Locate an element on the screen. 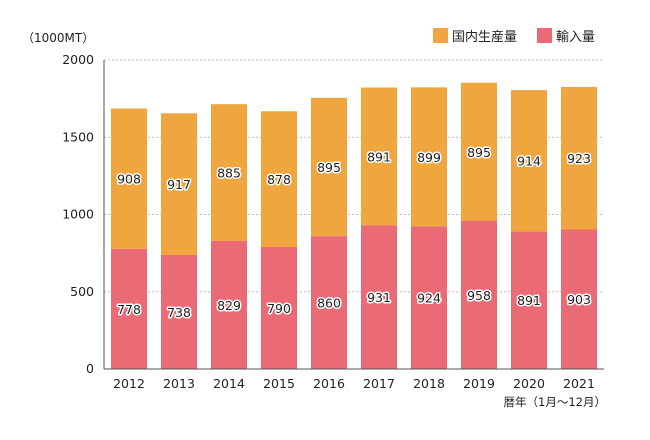 This screenshot has height=440, width=650. bar-domestic-2020 is located at coordinates (529, 161).